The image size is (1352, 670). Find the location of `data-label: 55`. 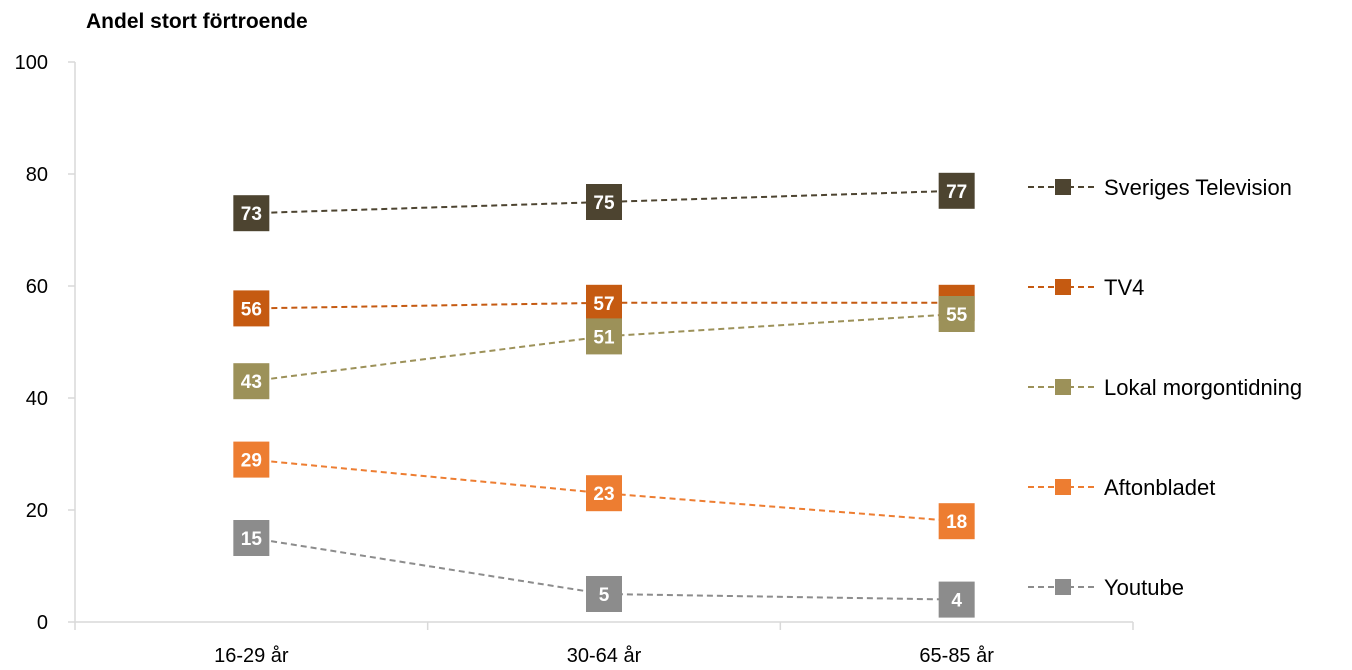

data-label: 55 is located at coordinates (957, 315).